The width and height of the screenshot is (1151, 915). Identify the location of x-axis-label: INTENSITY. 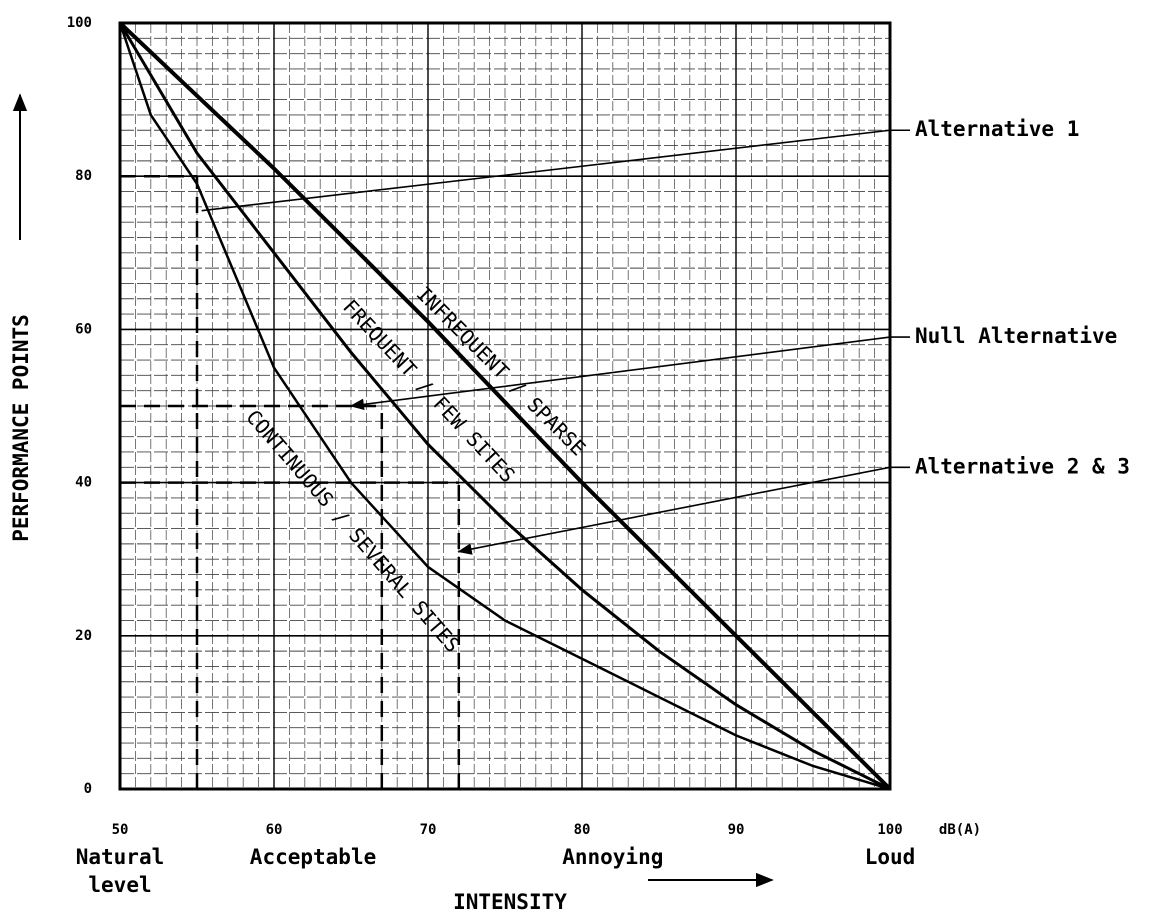
(510, 902).